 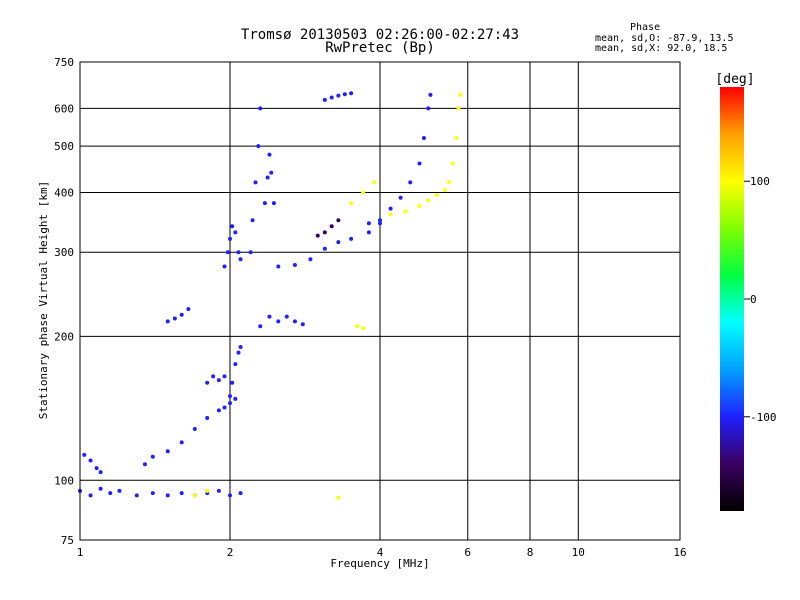 I want to click on y-axis-label: Stationary phase Virtual Height [km], so click(x=43, y=300).